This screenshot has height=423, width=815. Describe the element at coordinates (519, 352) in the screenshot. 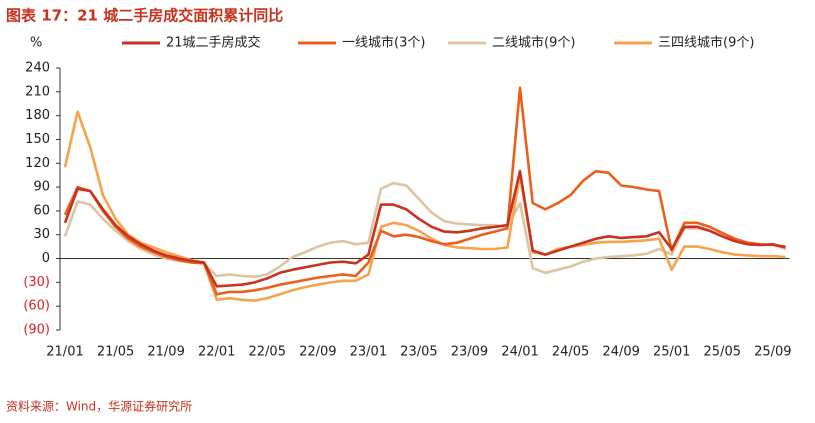

I see `x-tick-label: 24/01` at that location.